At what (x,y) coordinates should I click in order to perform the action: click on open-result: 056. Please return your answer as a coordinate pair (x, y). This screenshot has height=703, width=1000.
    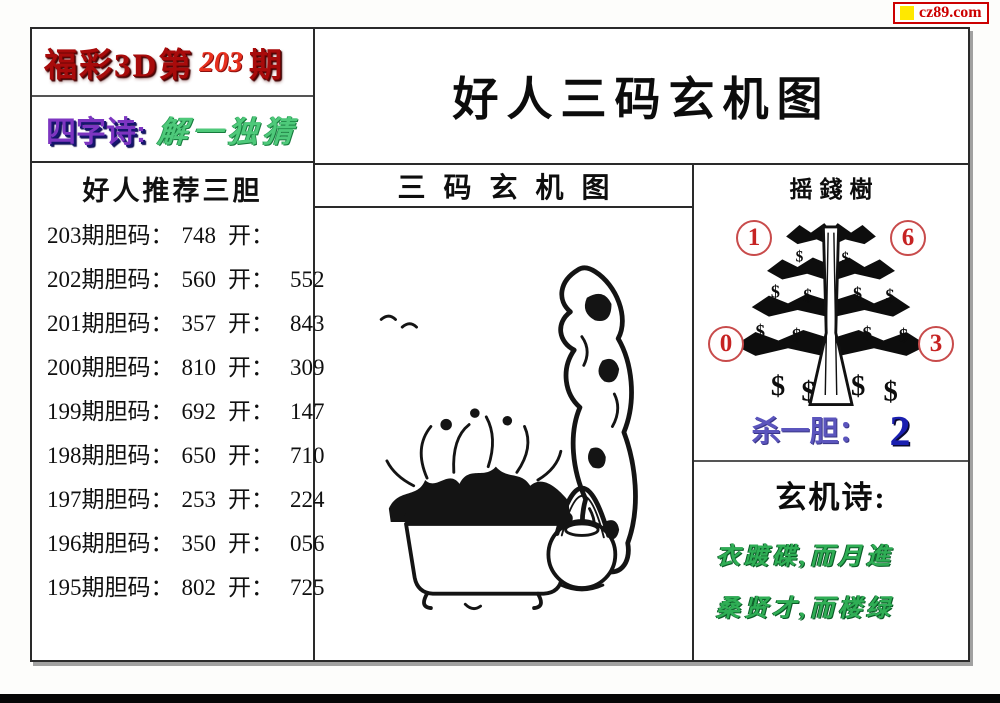
    Looking at the image, I should click on (307, 543).